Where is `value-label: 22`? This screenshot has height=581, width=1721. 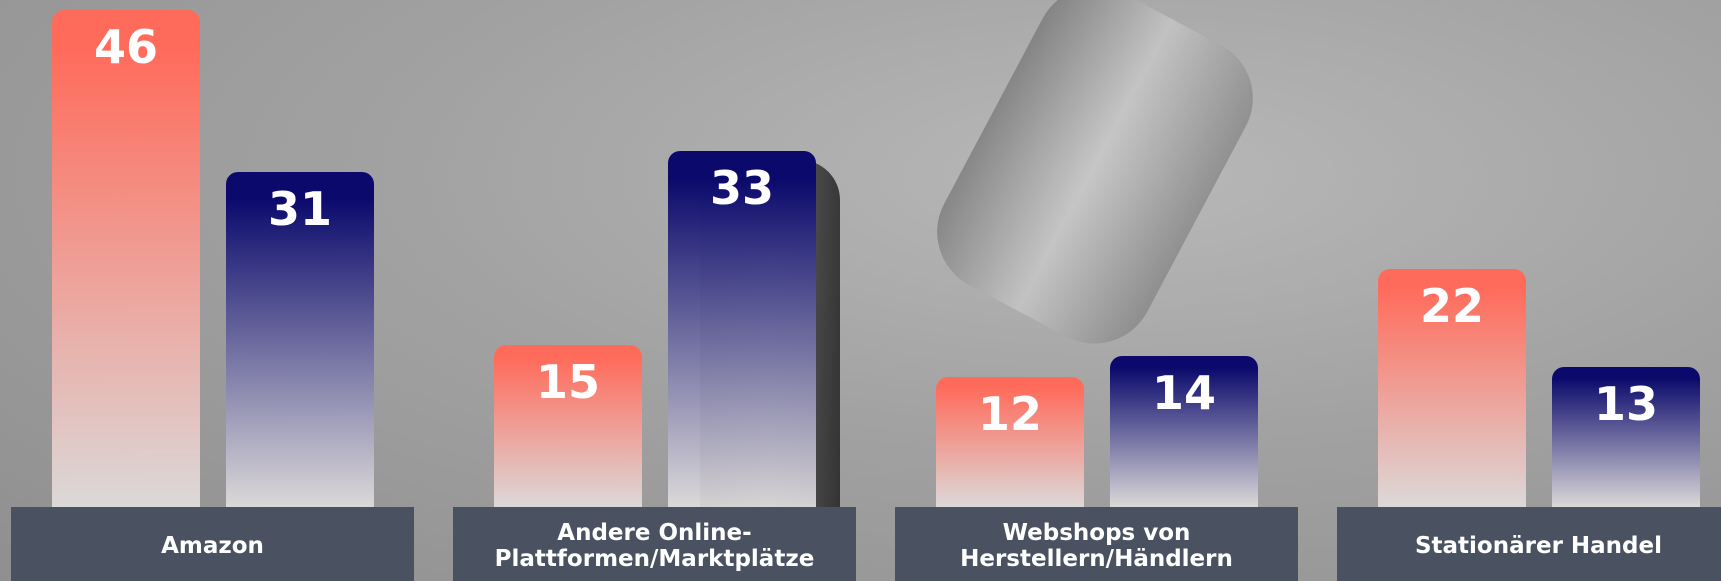
value-label: 22 is located at coordinates (1451, 306).